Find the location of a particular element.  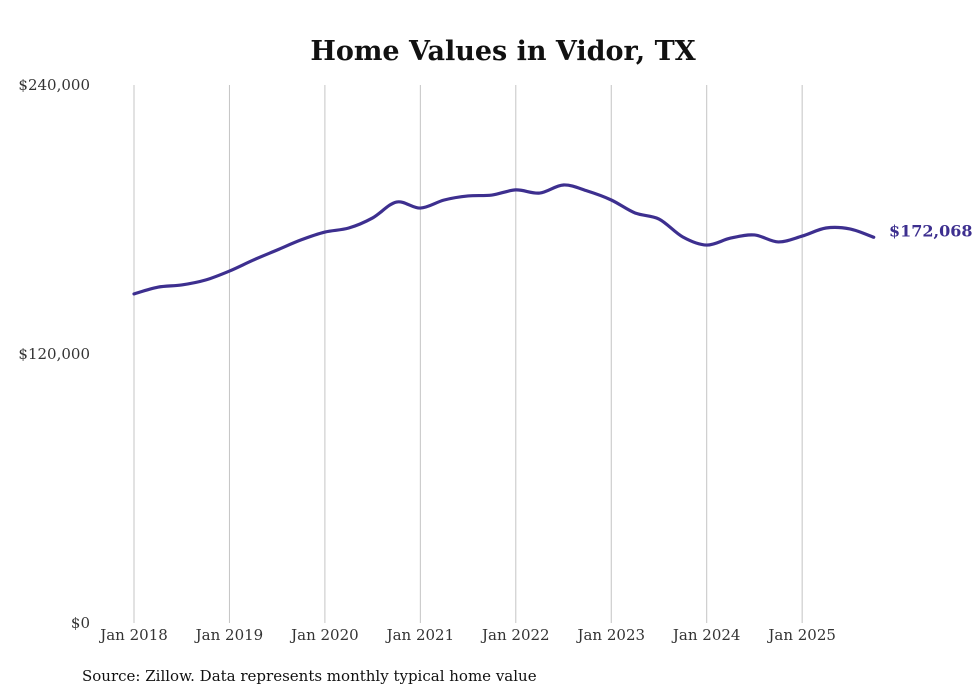

x-tick-label: Jan 2019 is located at coordinates (229, 635).